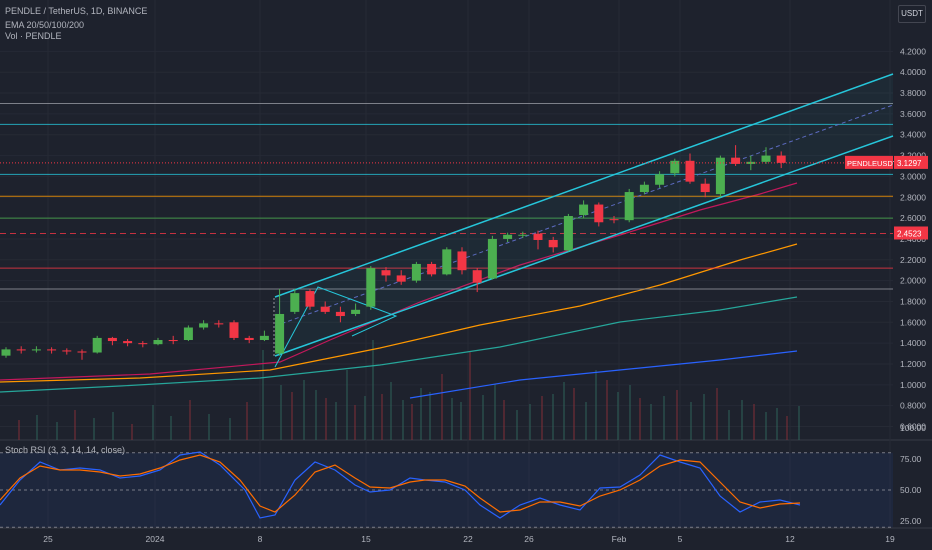 The image size is (932, 550). I want to click on rsi-legend: Stoch RSI (3, 3, 14, 14, close), so click(65, 450).